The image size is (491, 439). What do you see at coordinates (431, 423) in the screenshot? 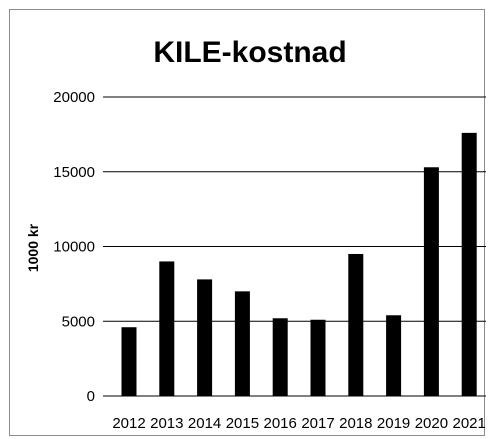
I see `x-tick-label: 2020` at bounding box center [431, 423].